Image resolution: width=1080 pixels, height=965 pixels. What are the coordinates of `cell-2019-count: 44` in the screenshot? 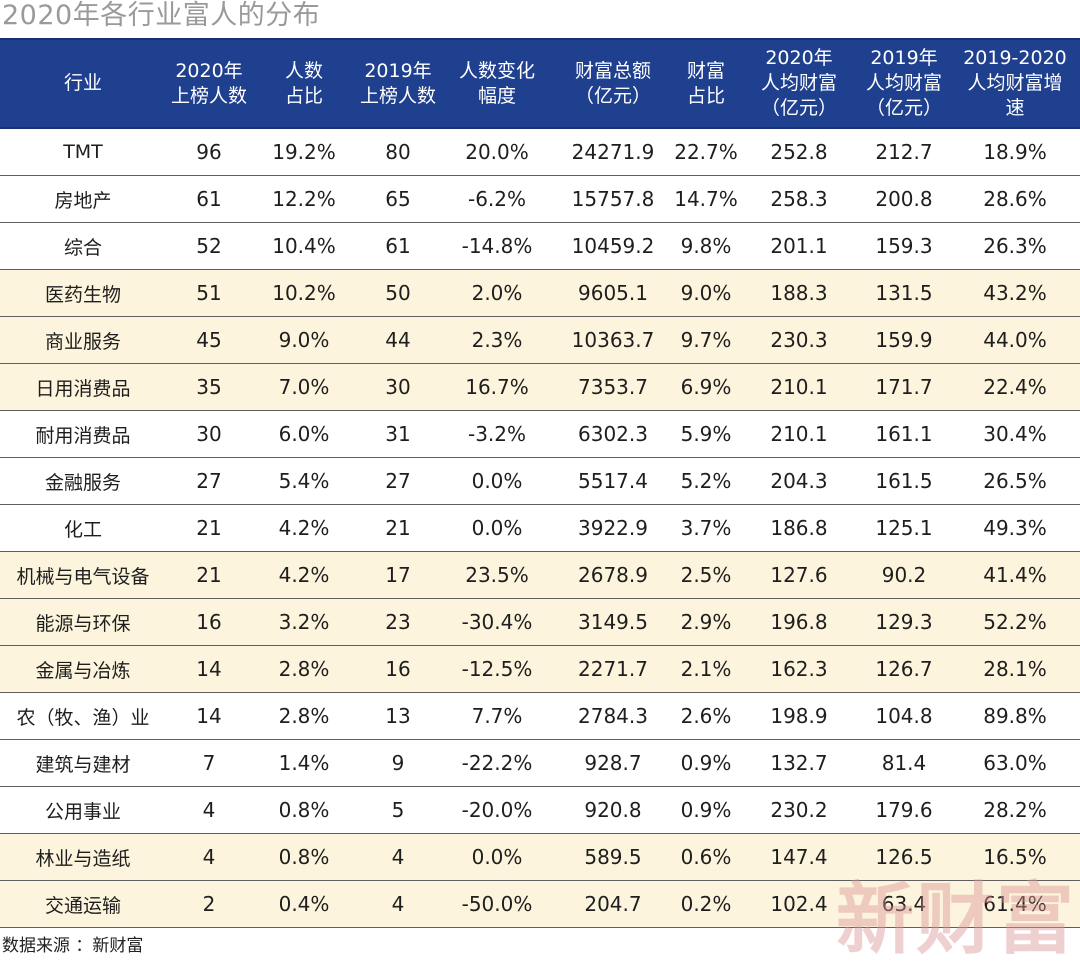 It's located at (398, 340).